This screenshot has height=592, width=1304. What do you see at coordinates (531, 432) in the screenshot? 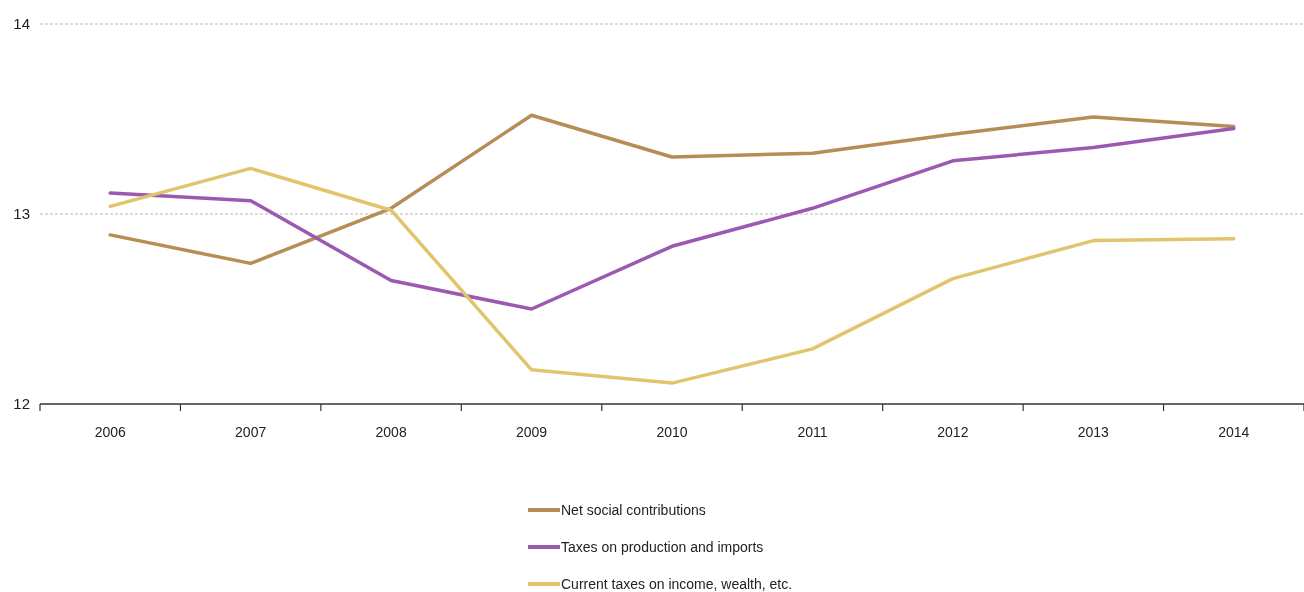
I see `x-tick-label: 2009` at bounding box center [531, 432].